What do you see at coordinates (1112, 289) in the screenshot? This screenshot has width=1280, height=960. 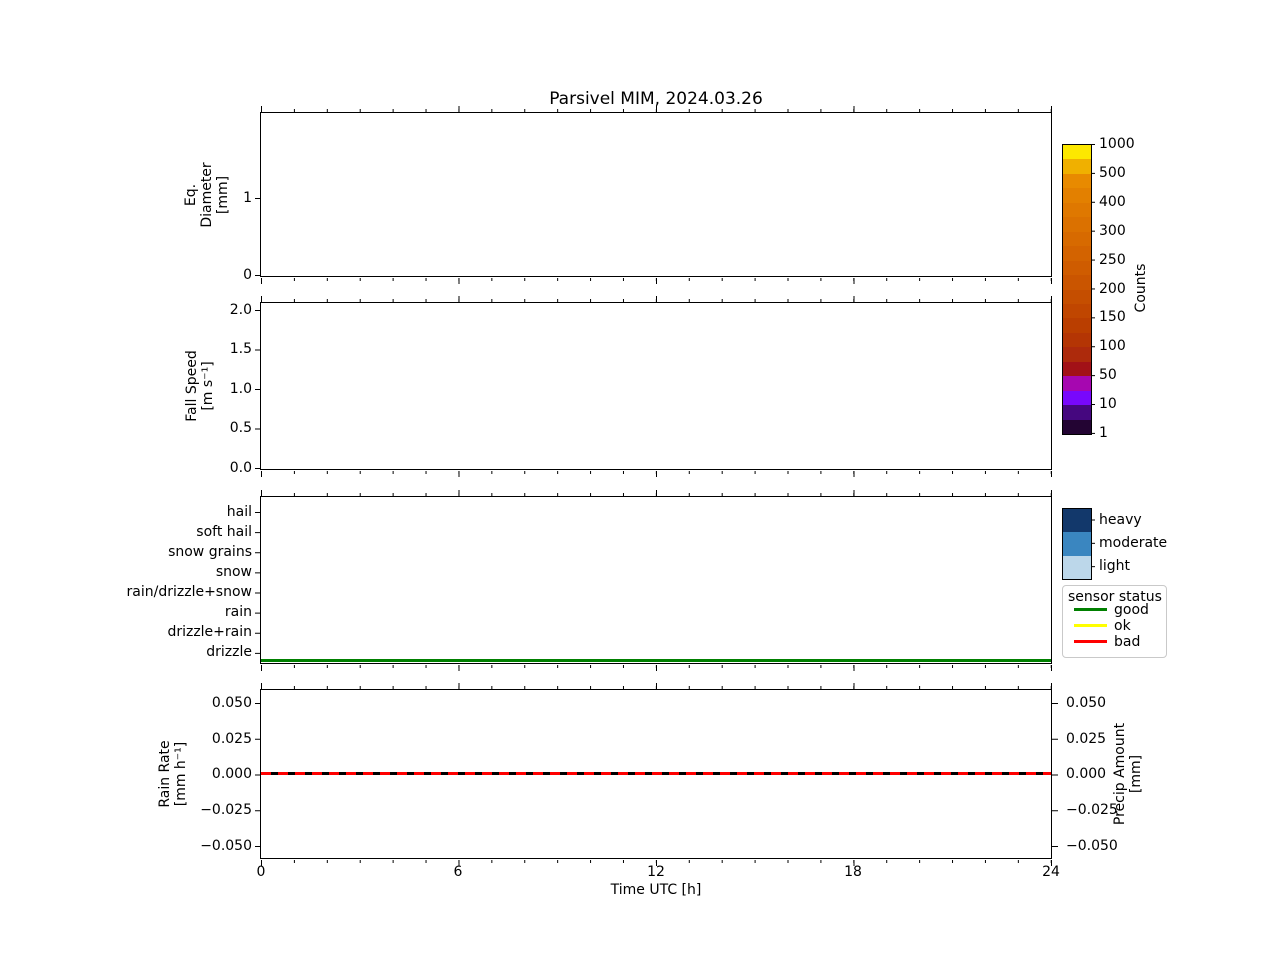 I see `cbar-tick-label: 200` at bounding box center [1112, 289].